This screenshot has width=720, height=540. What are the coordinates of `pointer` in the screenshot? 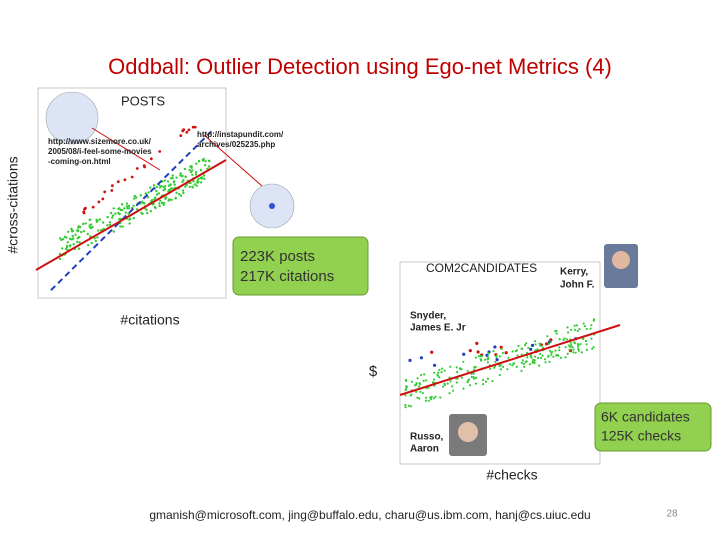 It's located at (126, 149).